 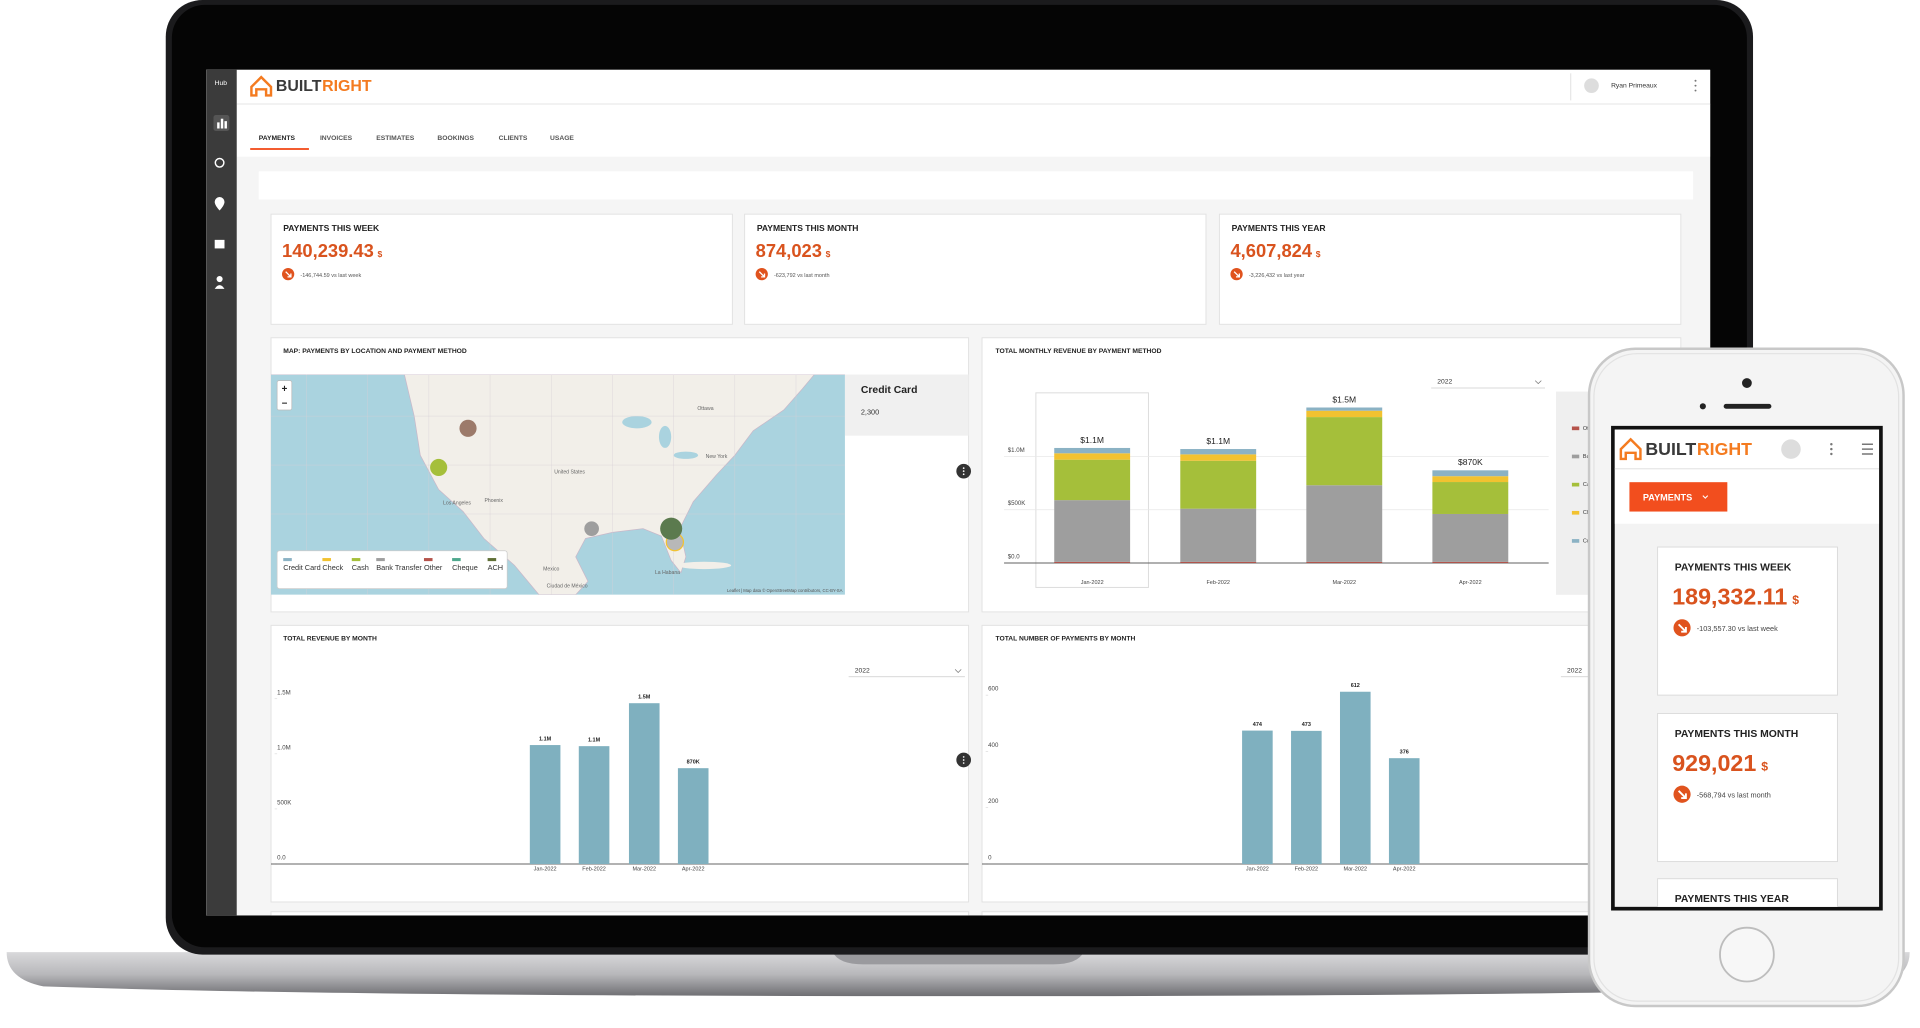 What do you see at coordinates (1271, 250) in the screenshot?
I see `kpi-value: 4,607,824` at bounding box center [1271, 250].